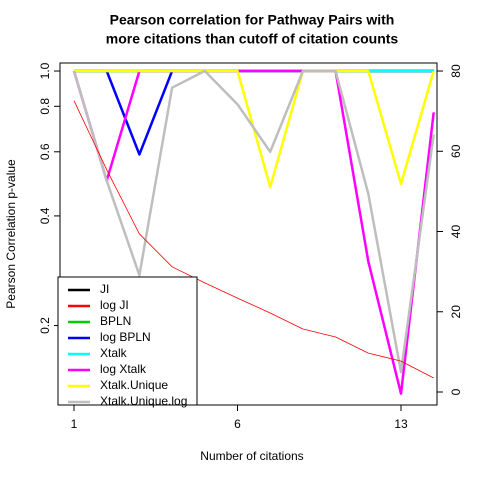 This screenshot has width=480, height=480. What do you see at coordinates (115, 321) in the screenshot?
I see `legend-label: BPLN` at bounding box center [115, 321].